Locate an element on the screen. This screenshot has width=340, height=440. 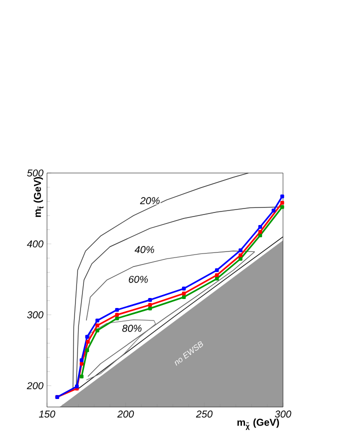
y-tick-label: 500 is located at coordinates (35, 173).